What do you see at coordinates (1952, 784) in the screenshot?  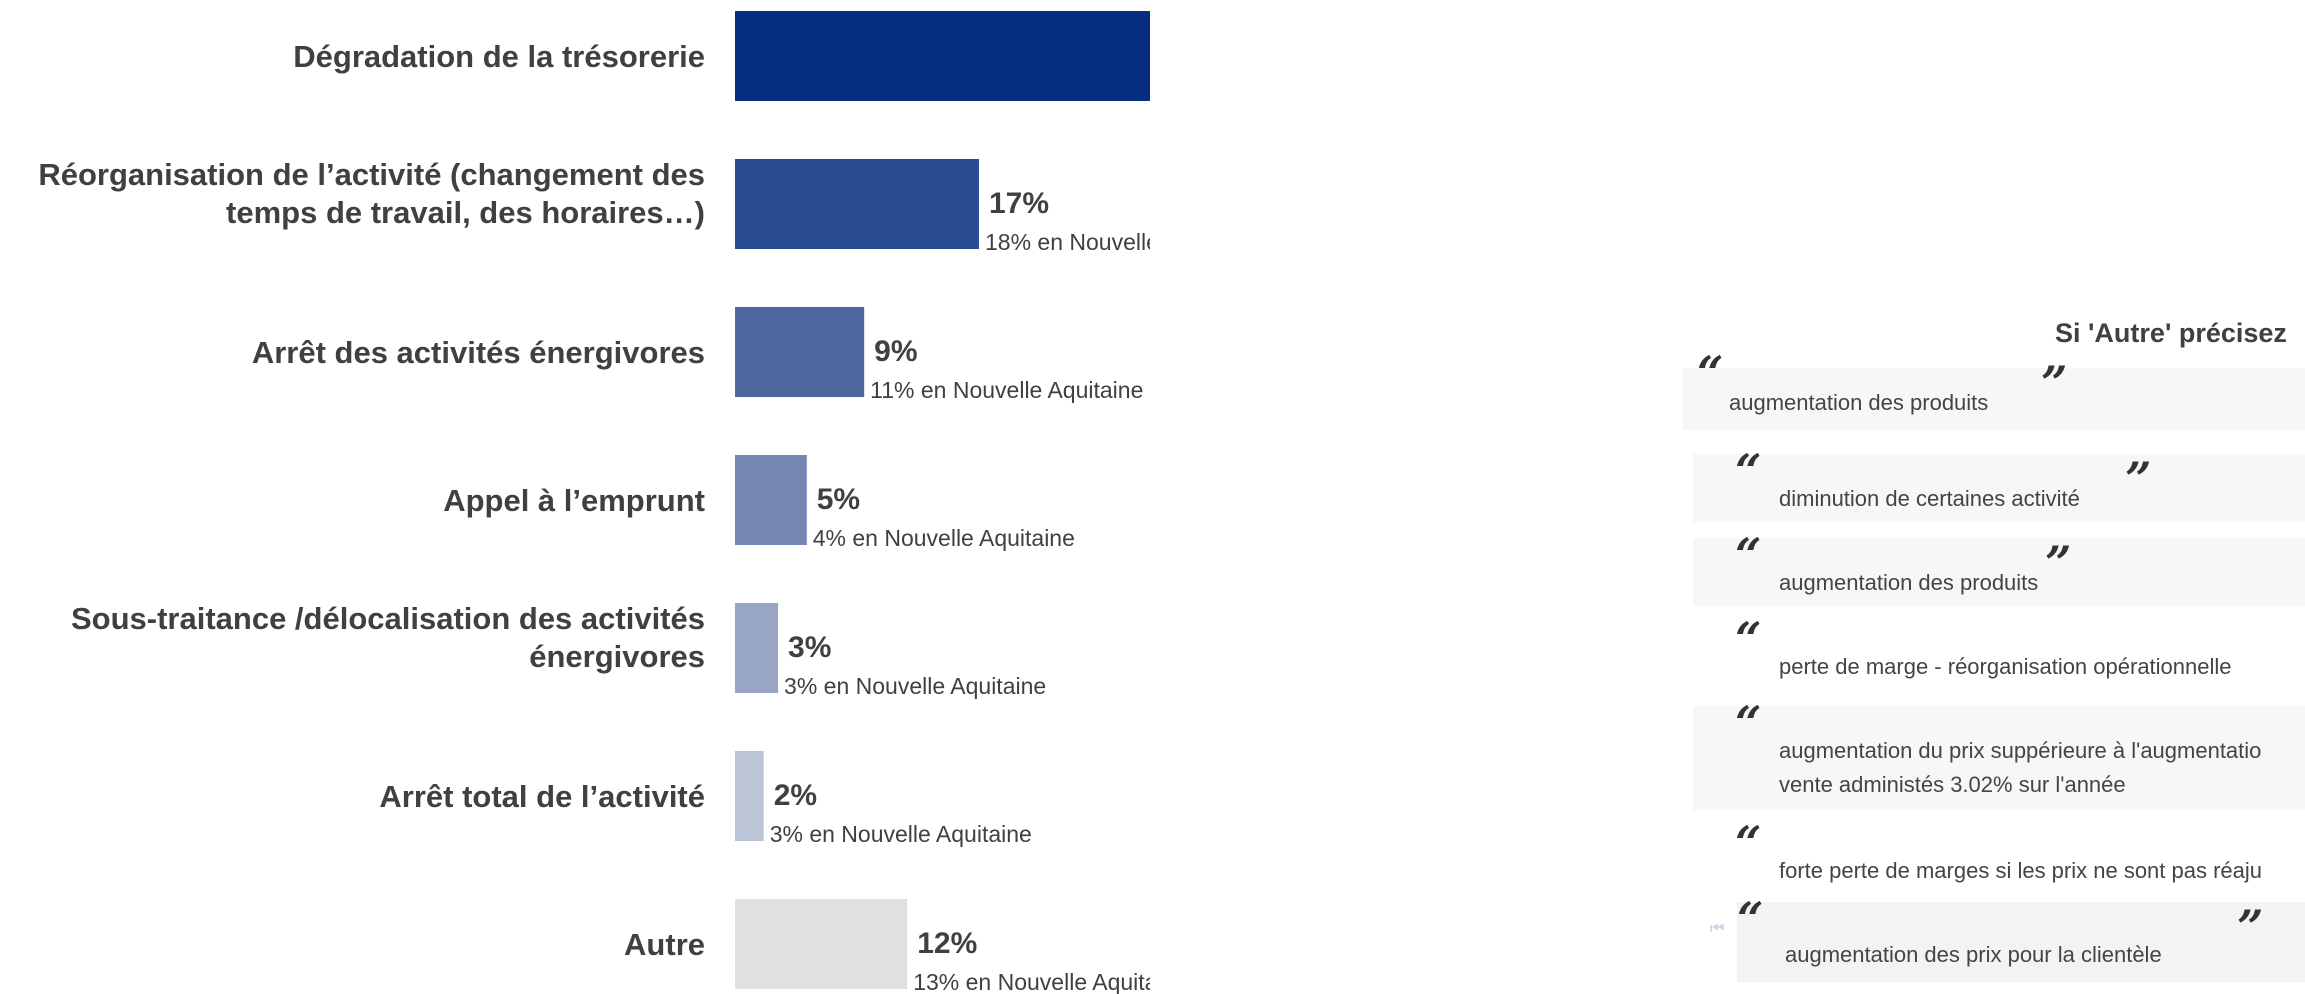 I see `comment-text-line-2: vente administés 3.02% sur l'année` at bounding box center [1952, 784].